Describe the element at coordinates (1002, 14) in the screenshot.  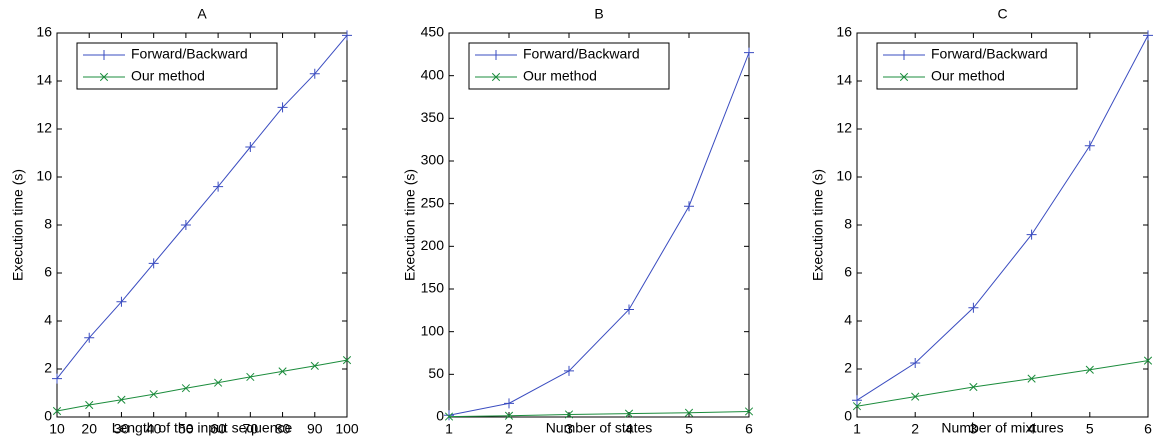
I see `chart-title: C` at that location.